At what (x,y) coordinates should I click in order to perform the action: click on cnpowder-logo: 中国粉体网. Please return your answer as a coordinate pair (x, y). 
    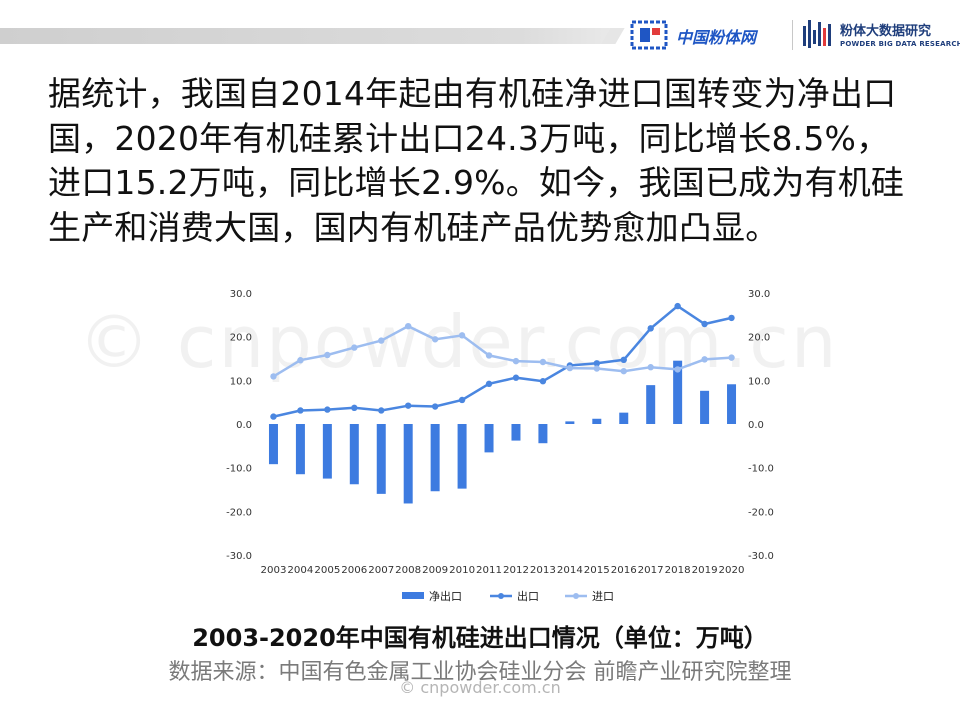
    Looking at the image, I should click on (705, 36).